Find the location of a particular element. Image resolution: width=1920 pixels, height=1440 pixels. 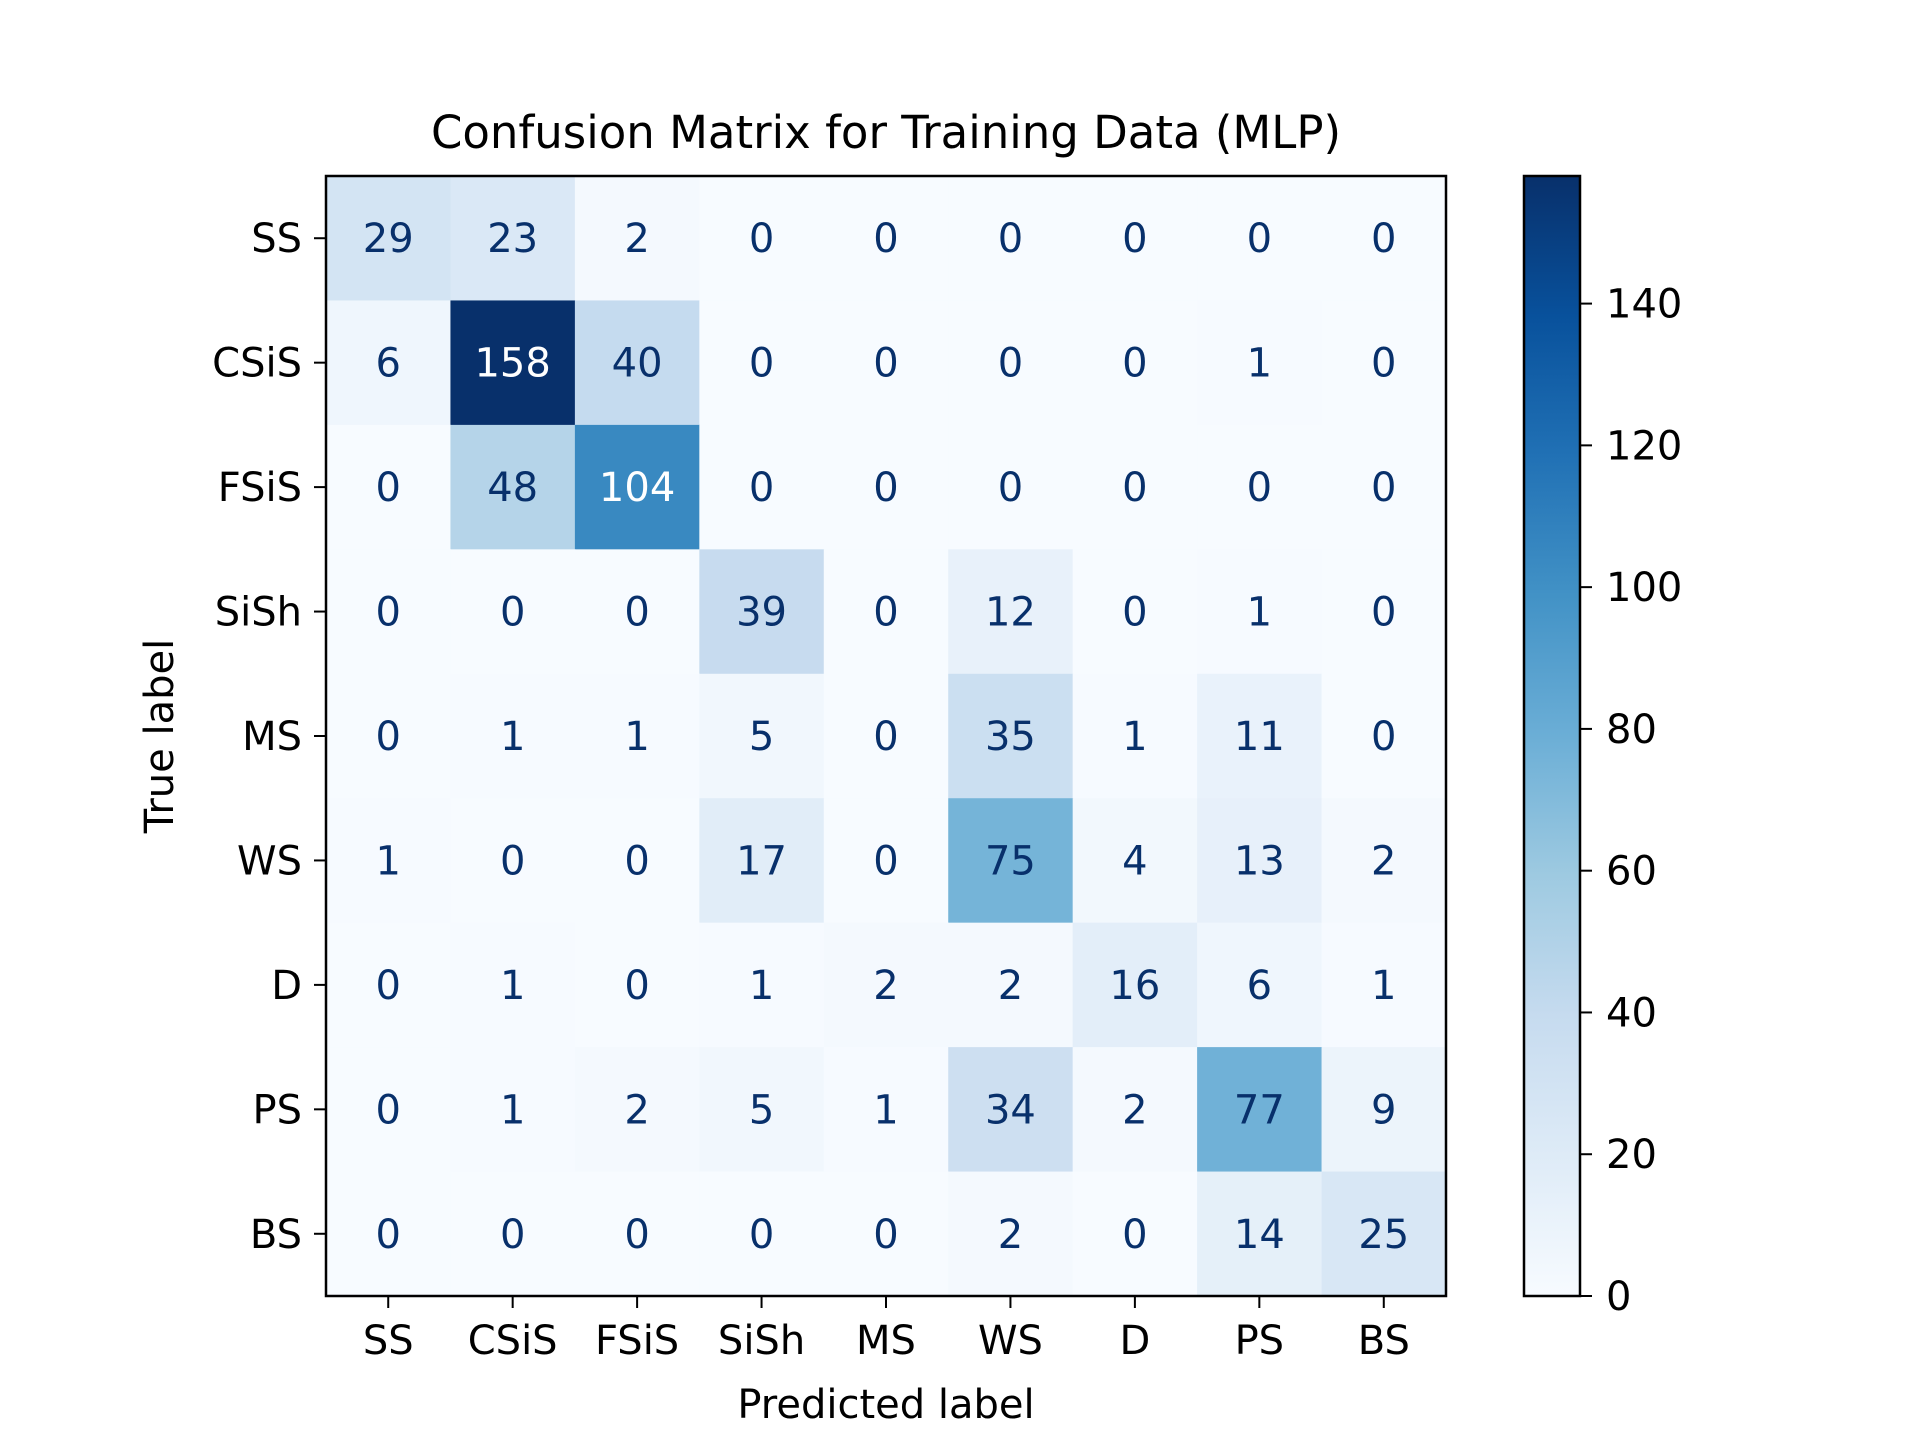

y-tick-label: FSiS is located at coordinates (260, 488).